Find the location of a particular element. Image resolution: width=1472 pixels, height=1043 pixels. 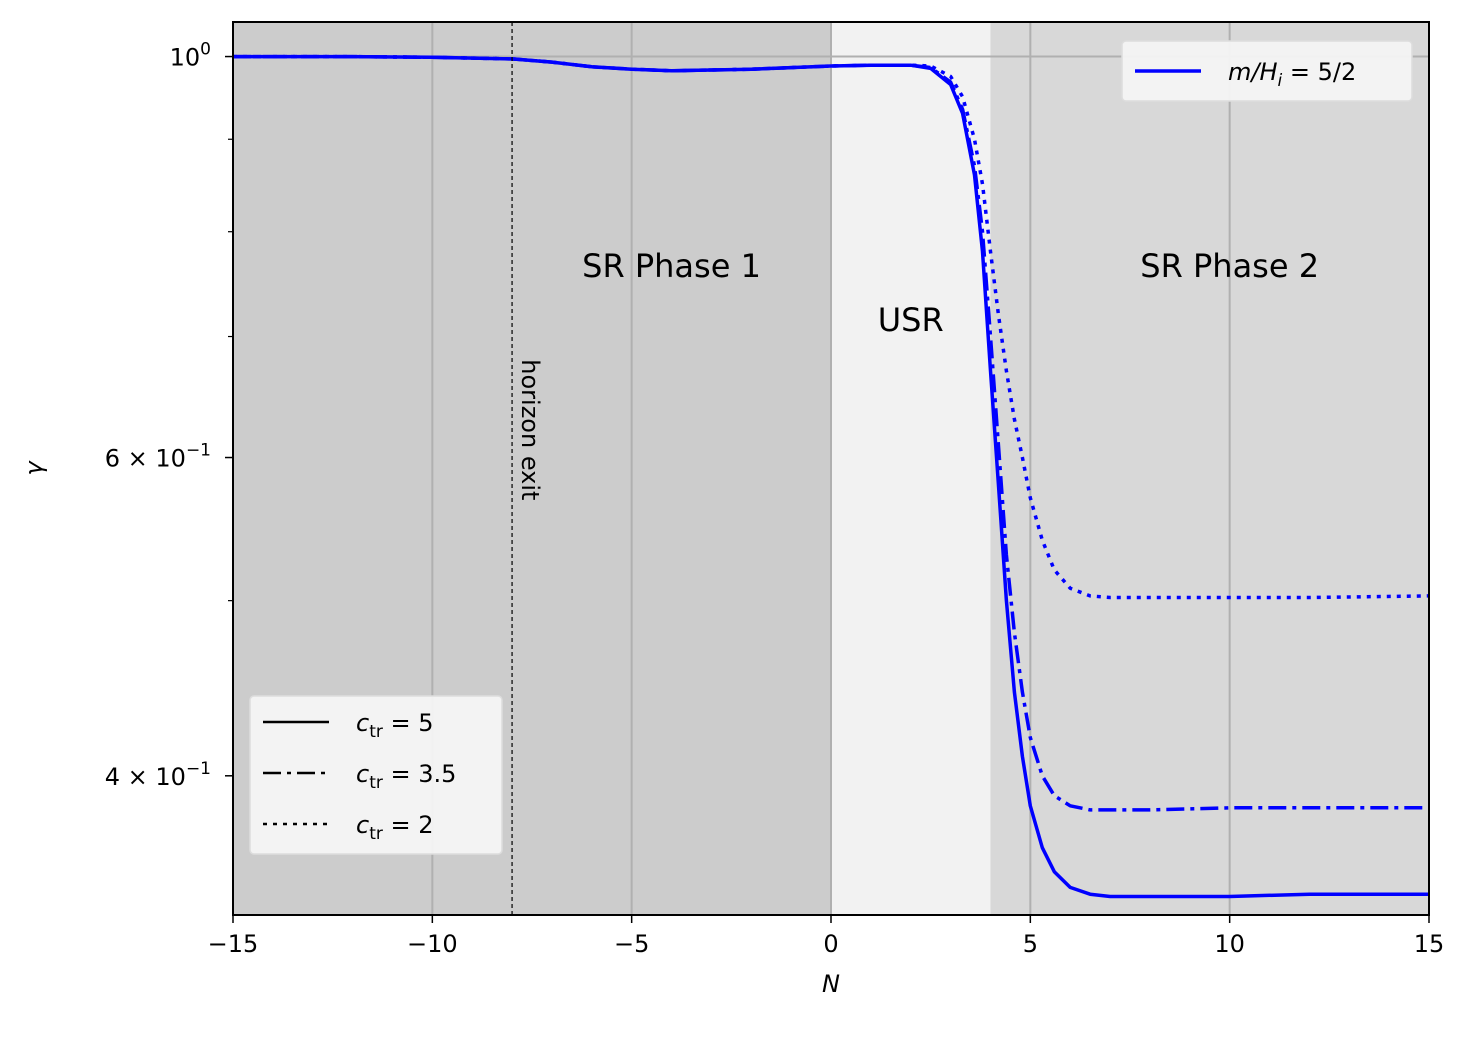

legend-label: ctr = 5 is located at coordinates (395, 725).